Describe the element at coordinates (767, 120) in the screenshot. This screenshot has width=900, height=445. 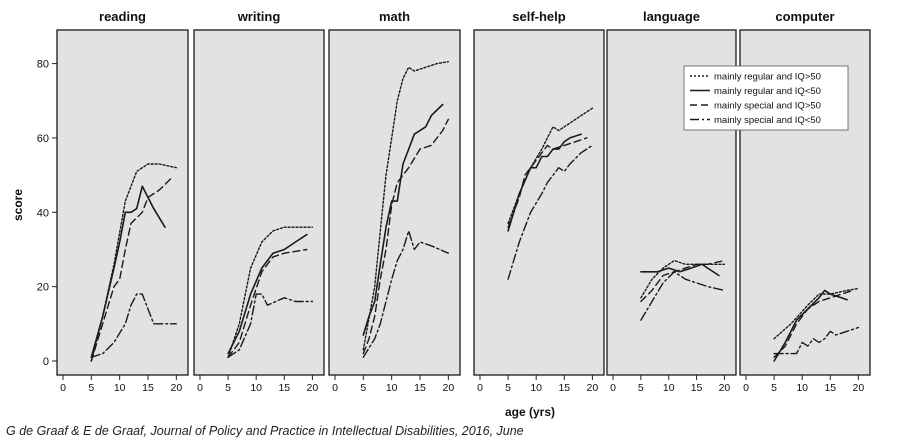
I see `legend-label-mainly-special-and-iq-50: mainly special and IQ<50` at that location.